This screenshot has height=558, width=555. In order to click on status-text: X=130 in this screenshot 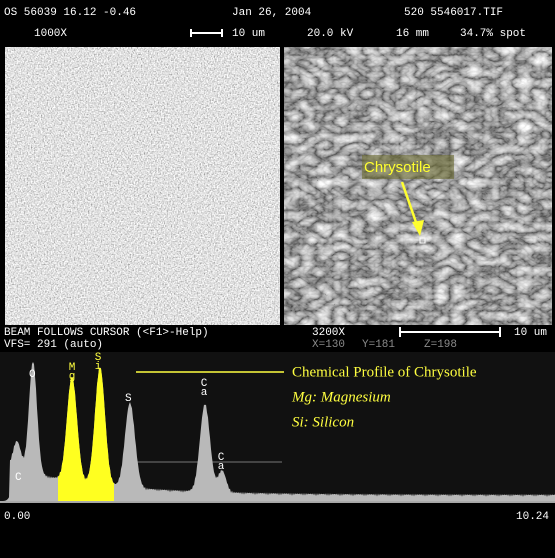, I will do `click(328, 345)`.